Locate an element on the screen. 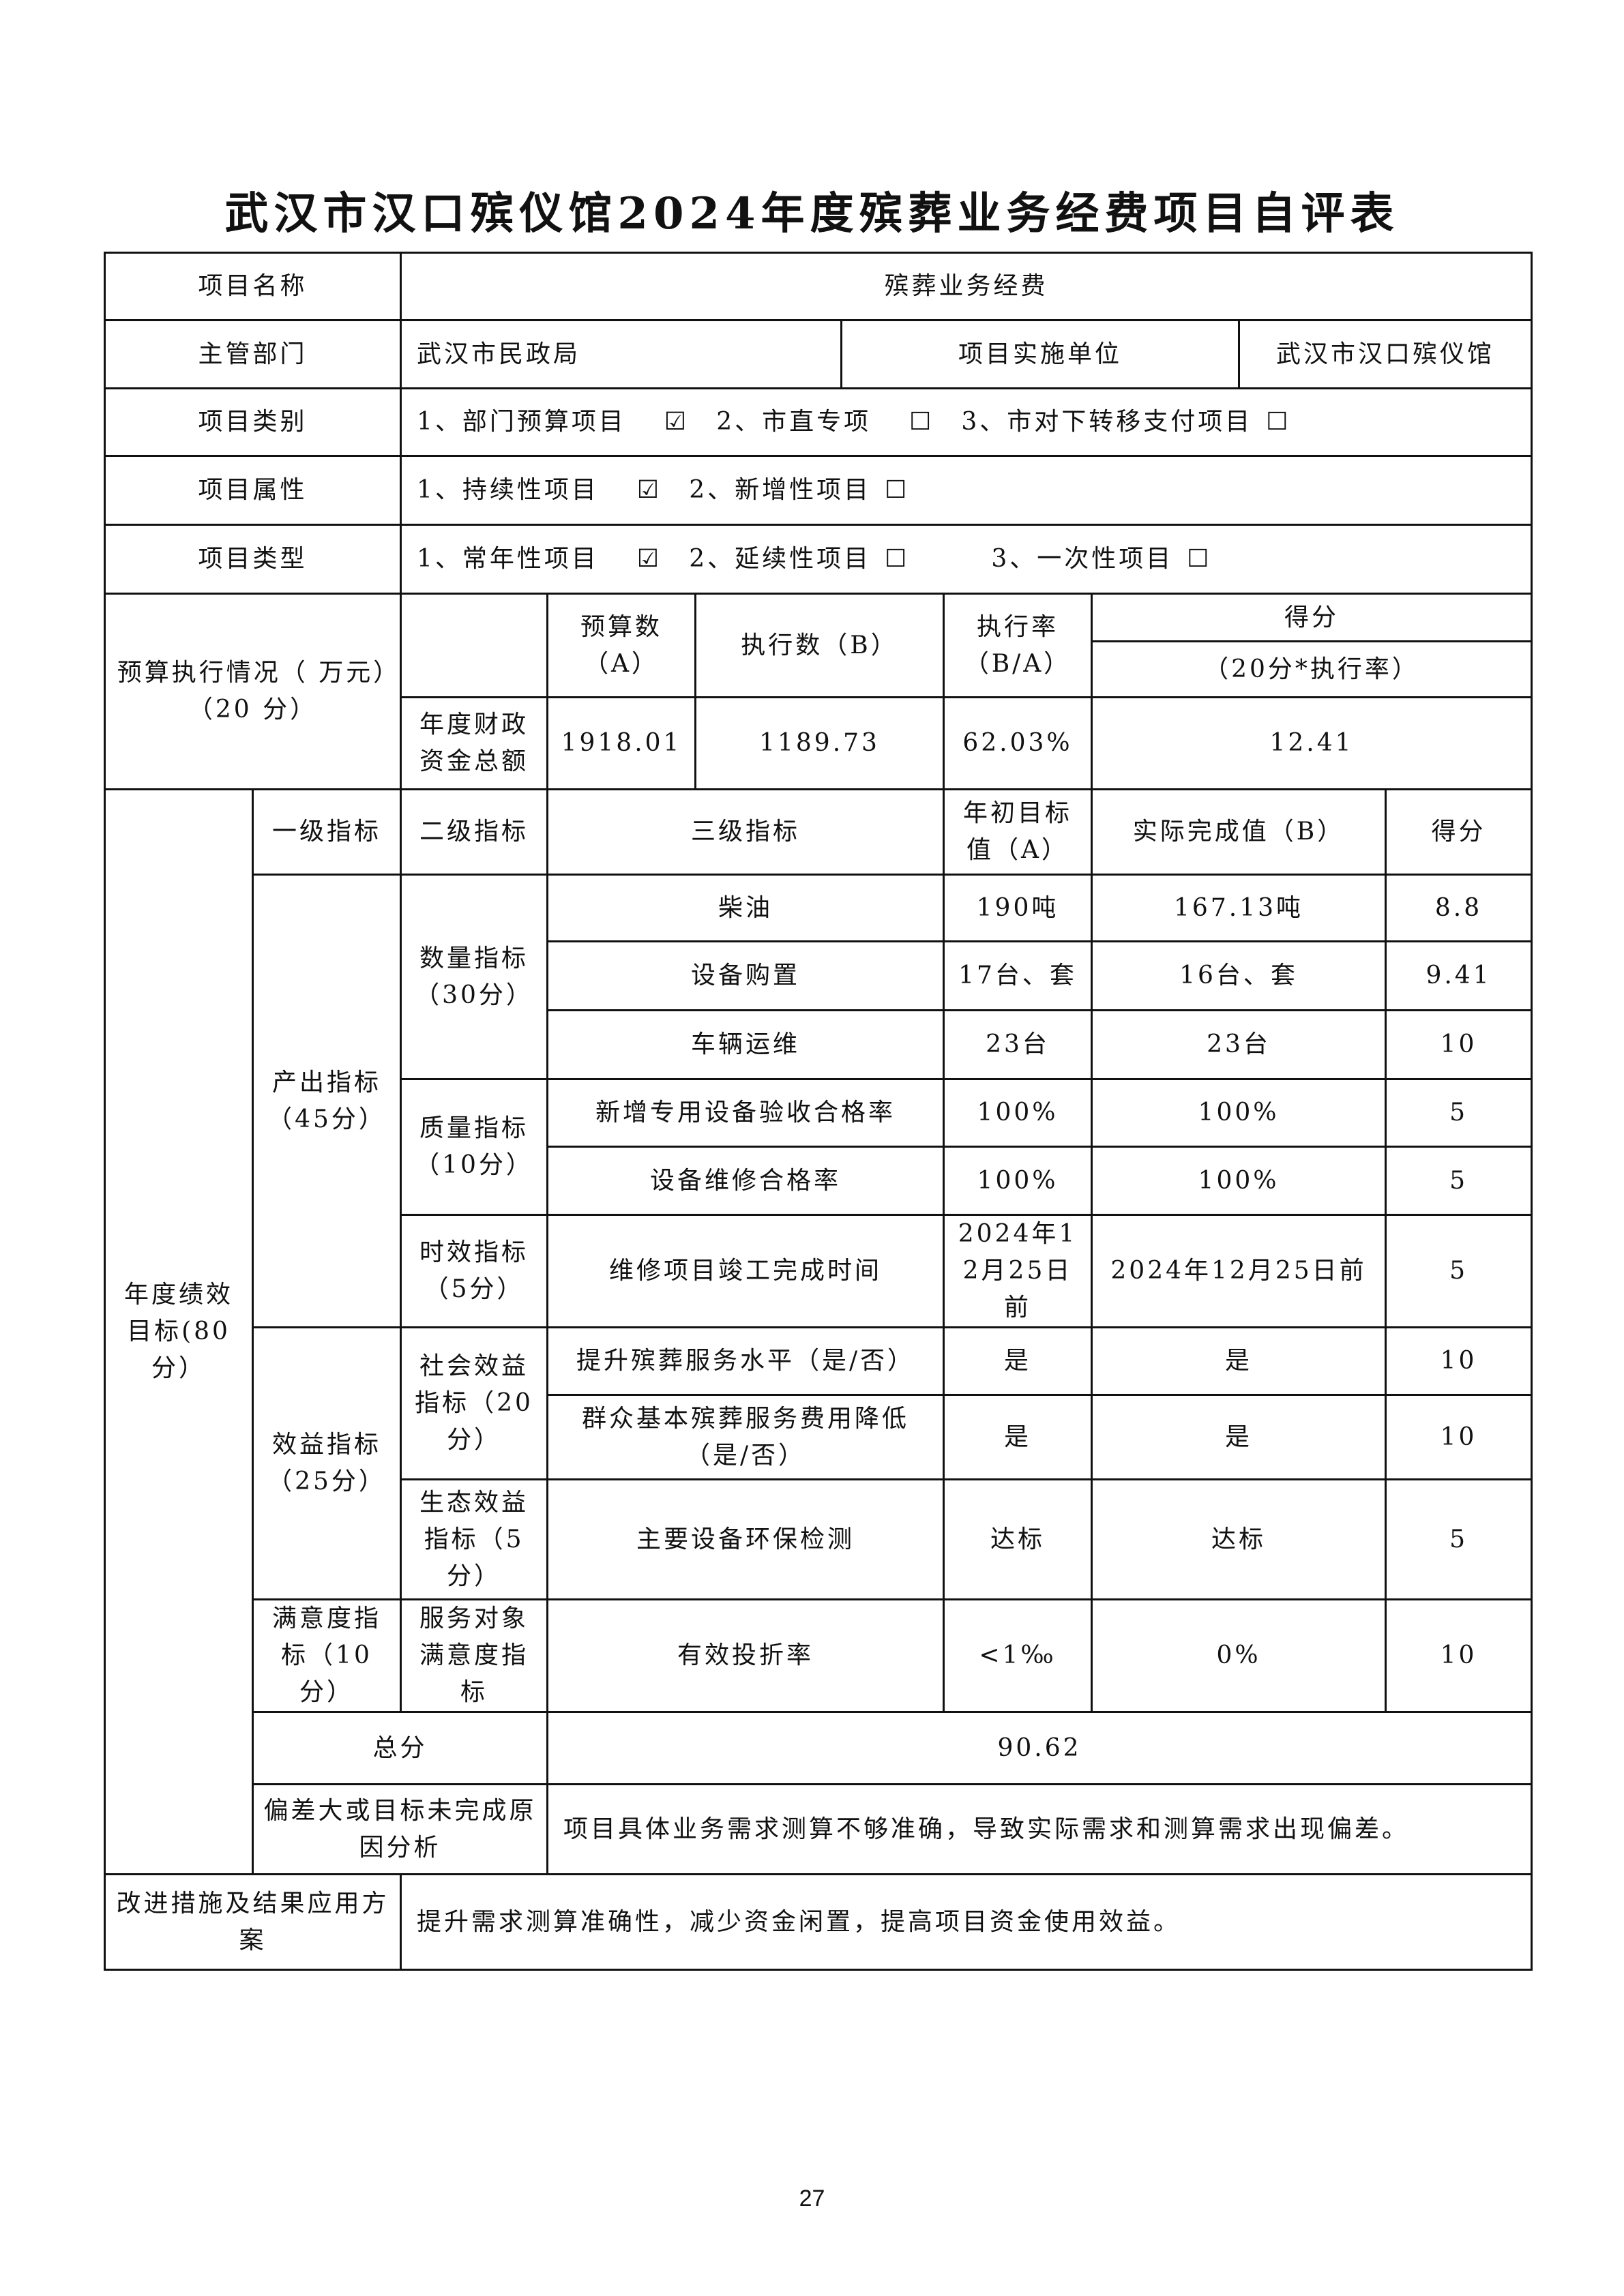 The height and width of the screenshot is (2296, 1624). type-label: 项目类型 is located at coordinates (252, 560).